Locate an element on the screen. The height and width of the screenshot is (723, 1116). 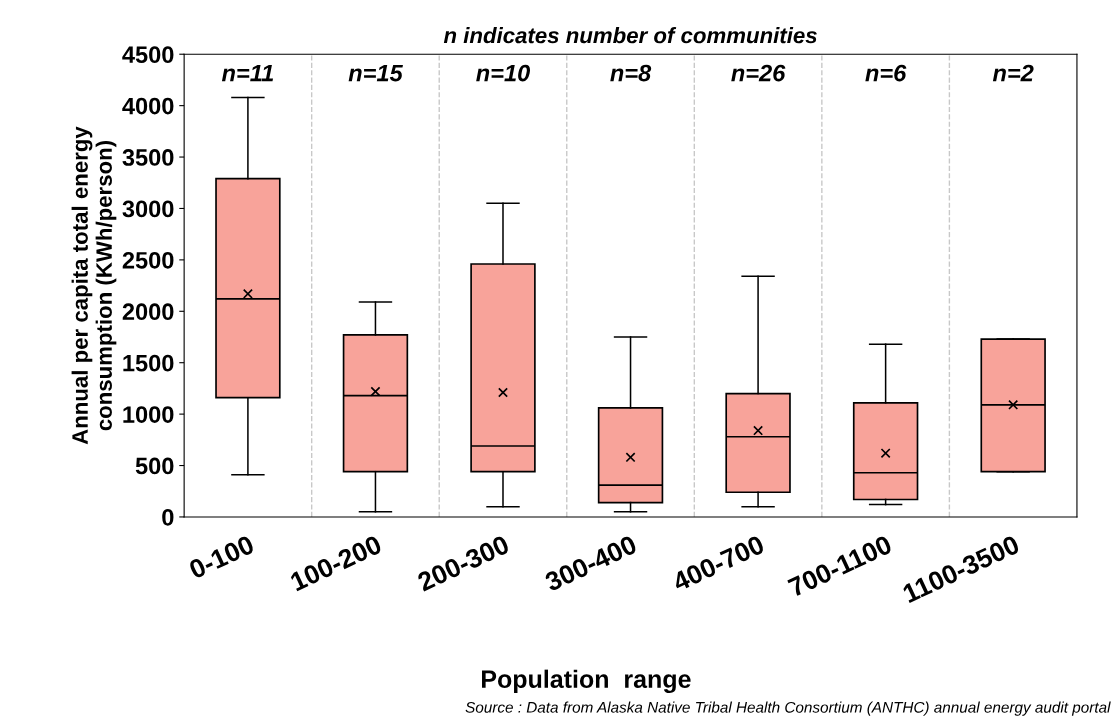
chart-title: n indicates number of communities is located at coordinates (630, 35).